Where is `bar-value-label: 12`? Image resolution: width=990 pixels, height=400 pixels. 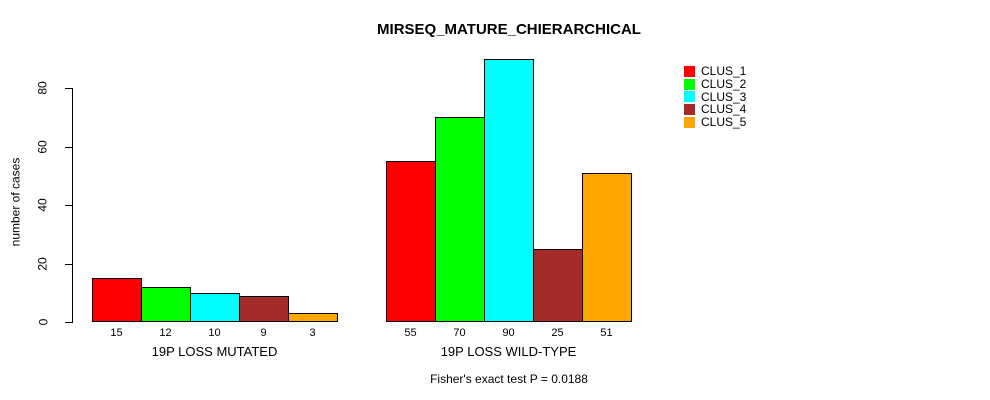
bar-value-label: 12 is located at coordinates (165, 333).